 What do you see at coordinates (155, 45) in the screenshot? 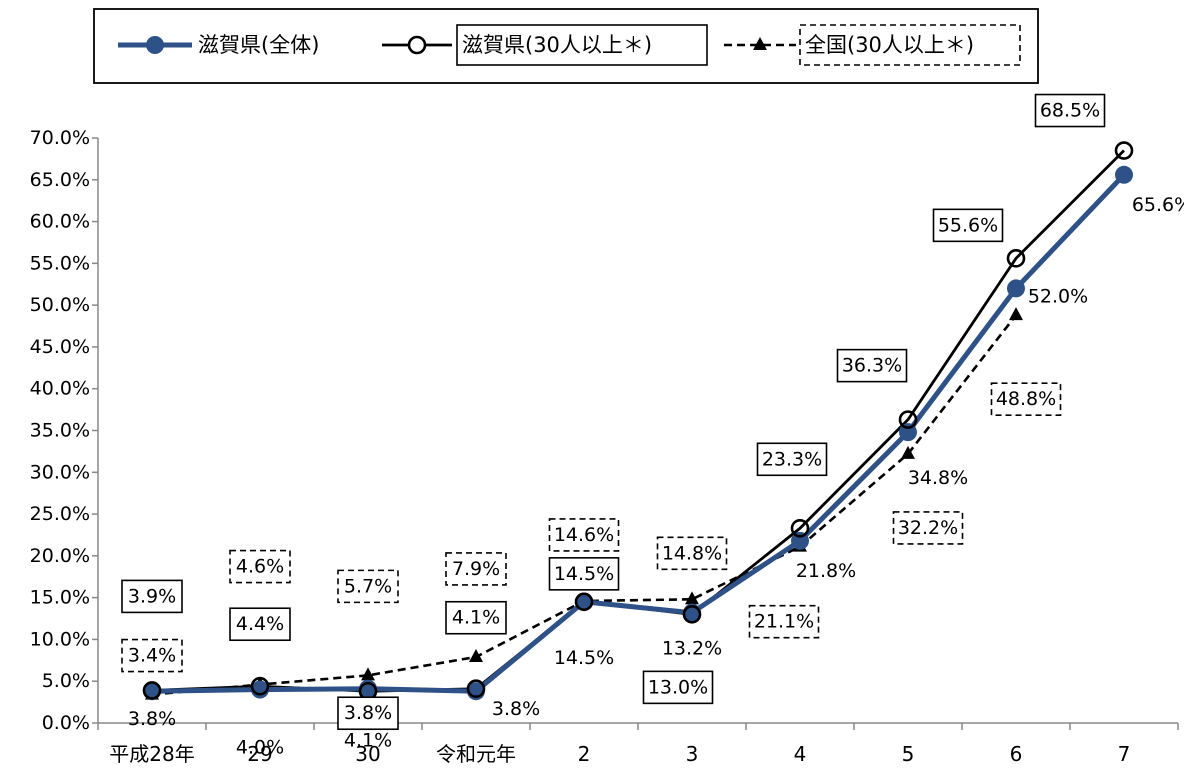
I see `legend-marker-all` at bounding box center [155, 45].